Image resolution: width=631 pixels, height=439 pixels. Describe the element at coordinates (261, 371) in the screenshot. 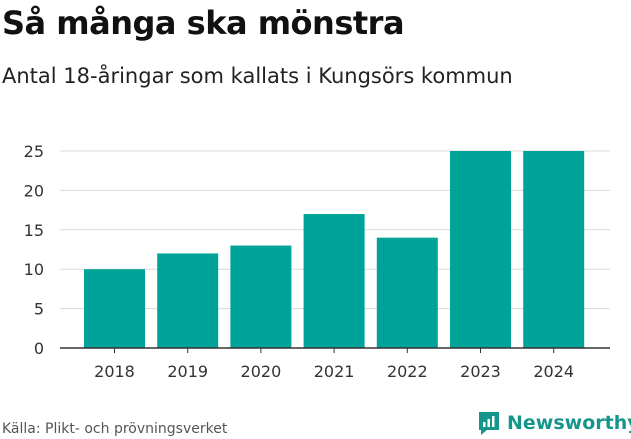

I see `x-tick-label: 2020` at that location.